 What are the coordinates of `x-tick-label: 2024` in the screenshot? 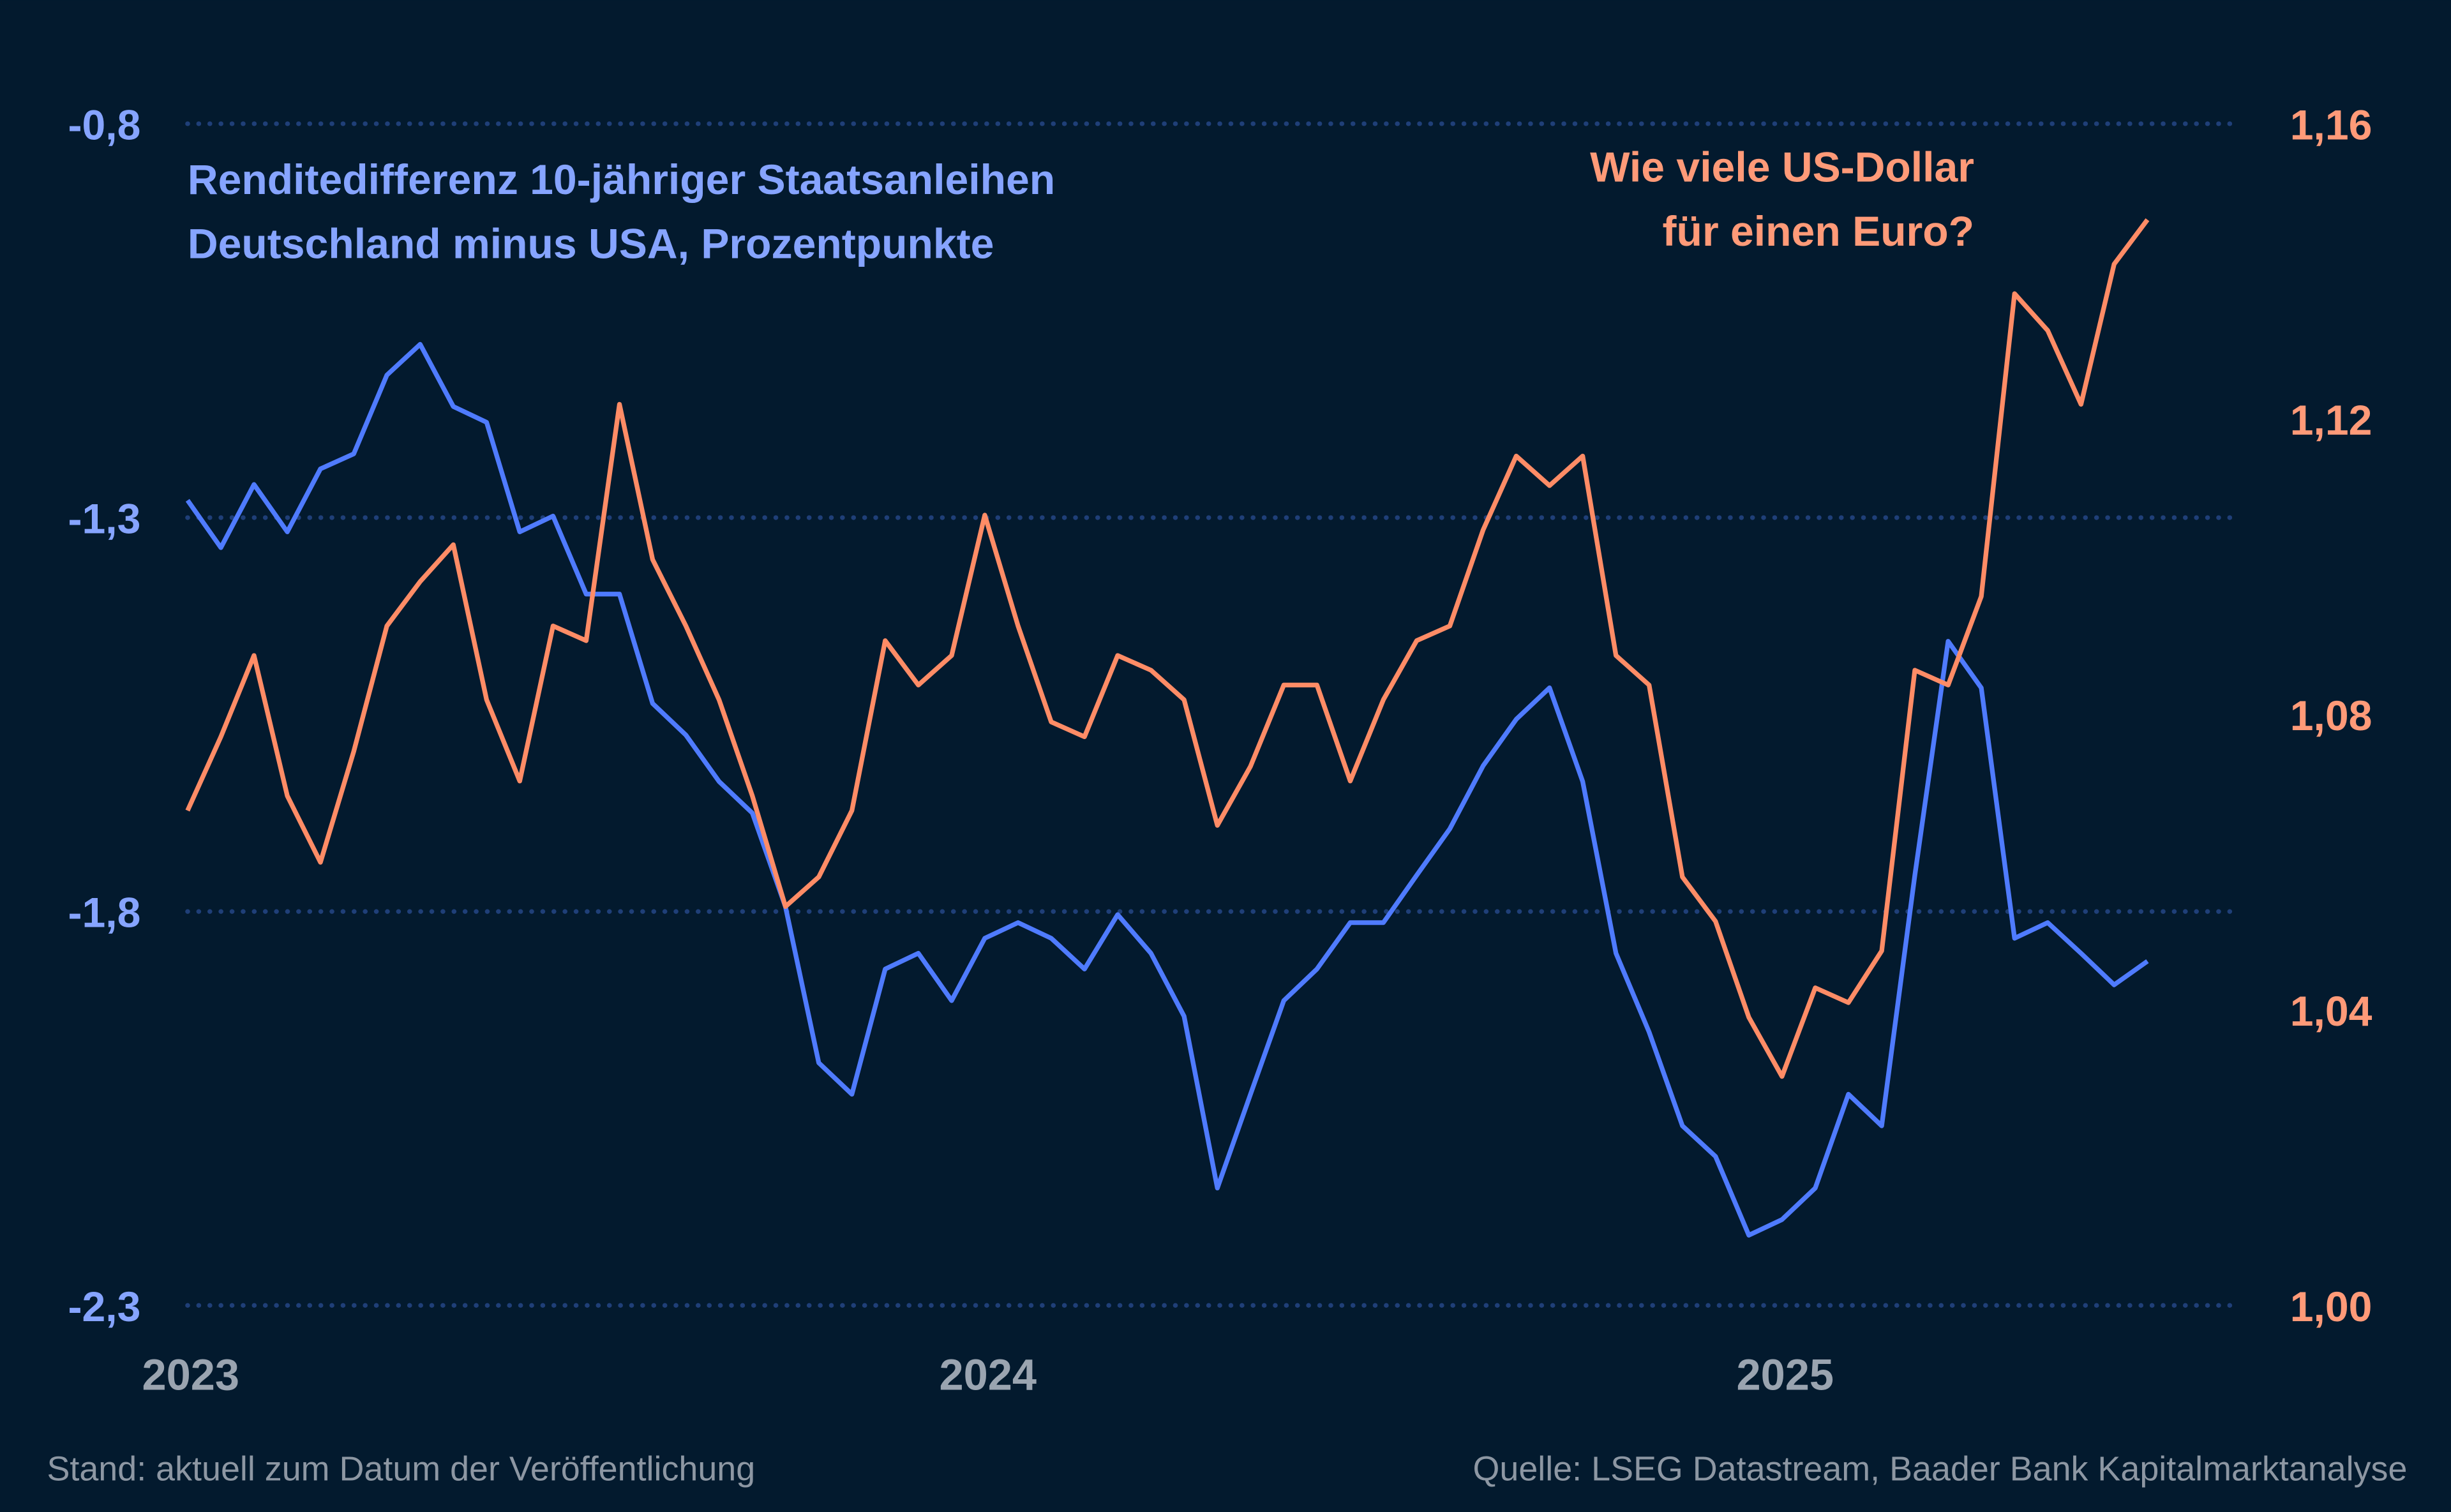 It's located at (988, 1375).